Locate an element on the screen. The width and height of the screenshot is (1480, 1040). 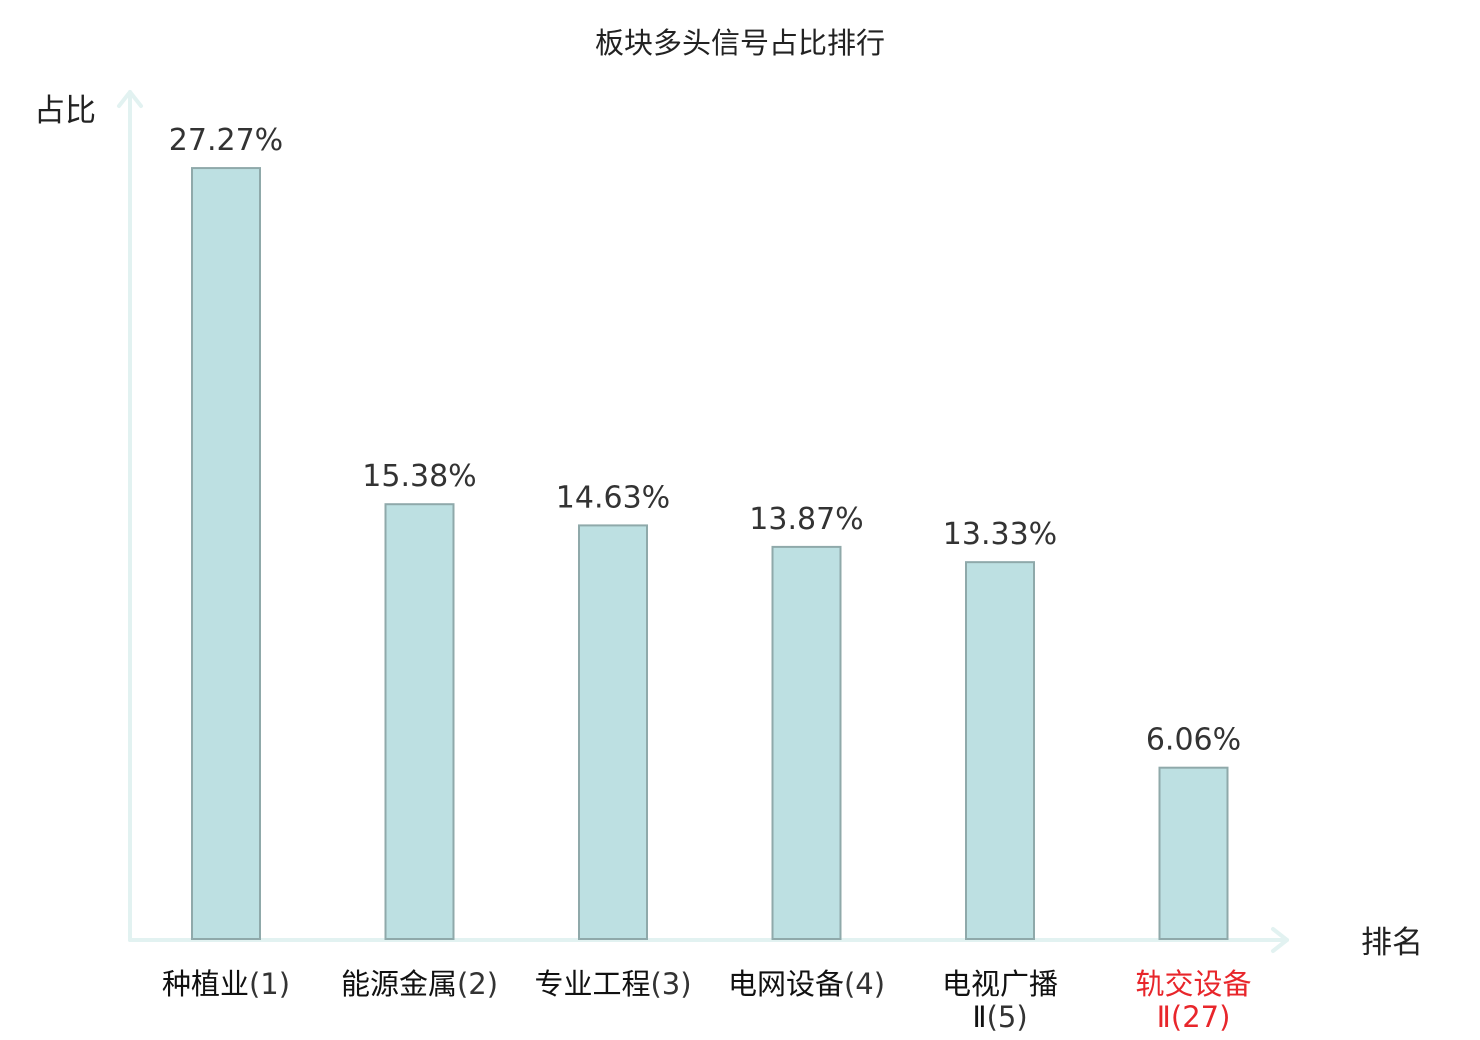
category-label-1: 种植业(1) is located at coordinates (226, 984).